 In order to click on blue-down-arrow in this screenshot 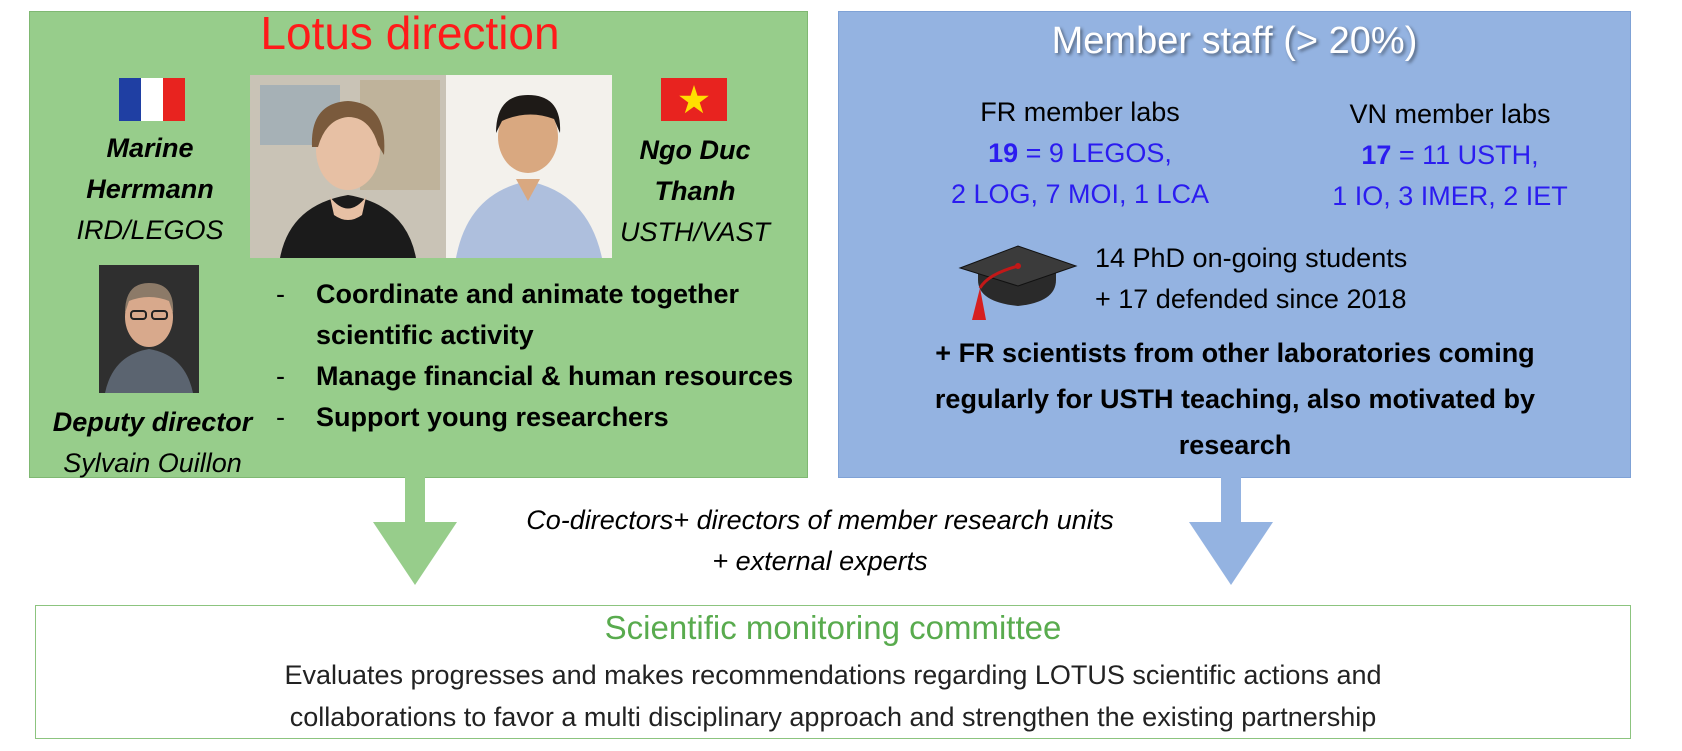, I will do `click(1231, 531)`.